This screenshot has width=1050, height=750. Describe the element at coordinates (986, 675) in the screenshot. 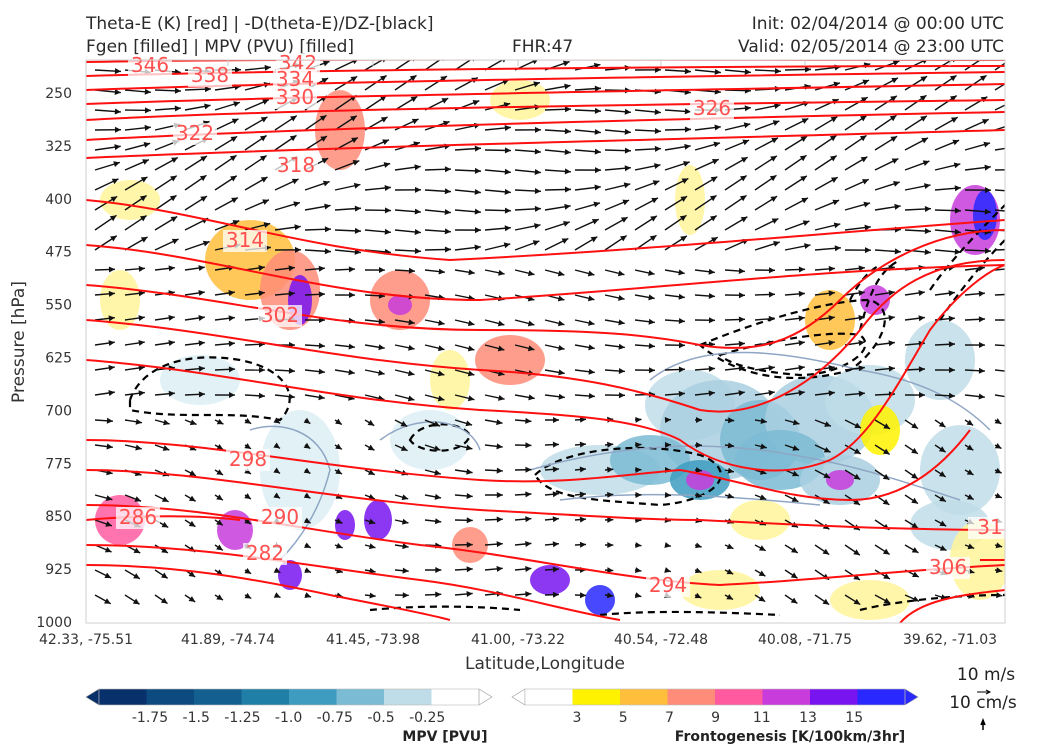

I see `wind-key-horizontal: 10 m/s` at that location.